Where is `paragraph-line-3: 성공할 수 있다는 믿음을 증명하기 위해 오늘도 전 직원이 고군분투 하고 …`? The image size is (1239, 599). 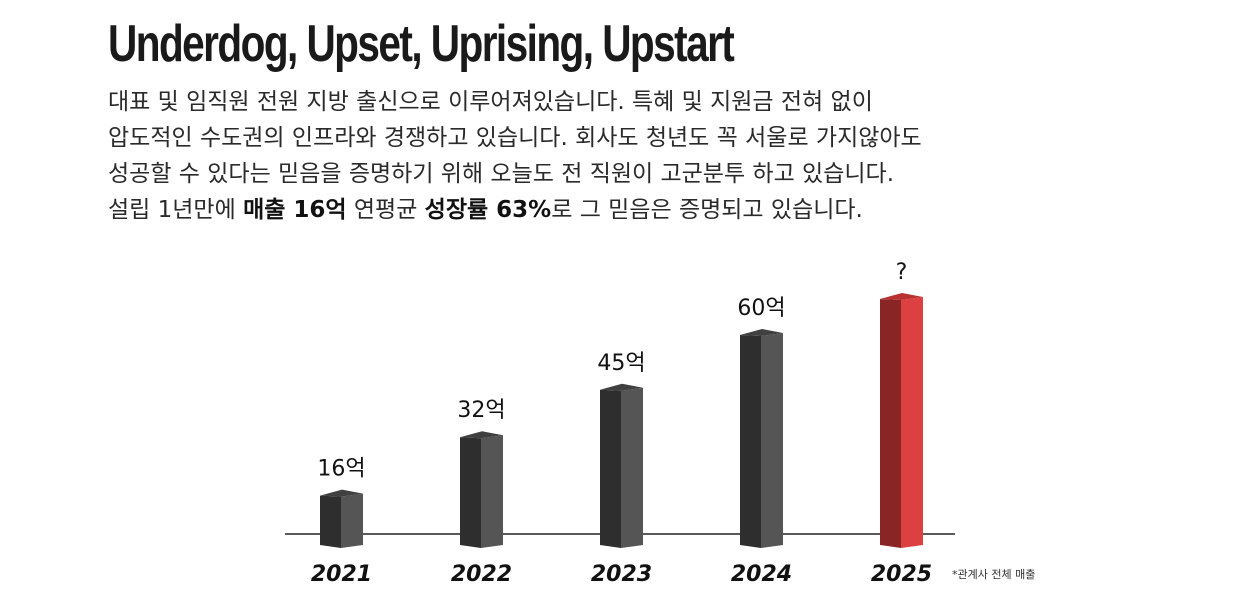 paragraph-line-3: 성공할 수 있다는 믿음을 증명하기 위해 오늘도 전 직원이 고군분투 하고 … is located at coordinates (501, 174).